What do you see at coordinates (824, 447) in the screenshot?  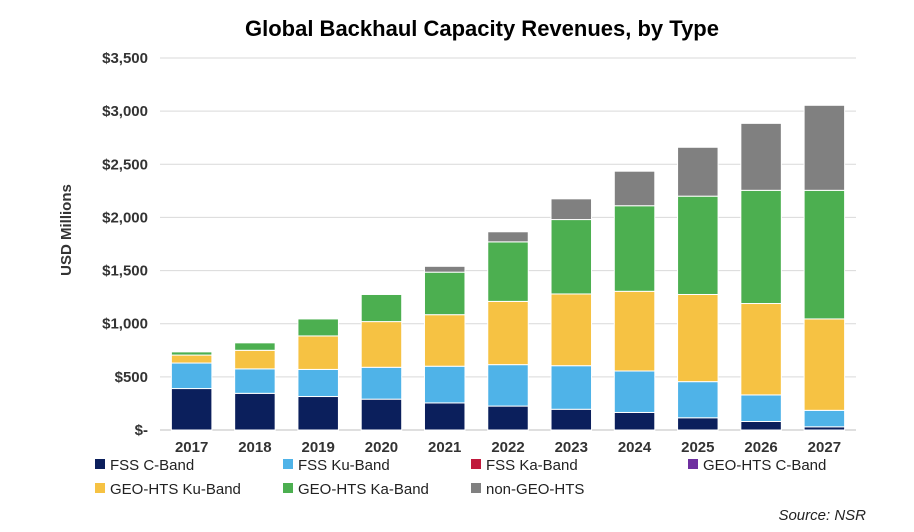 I see `x-tick-label: 2027` at bounding box center [824, 447].